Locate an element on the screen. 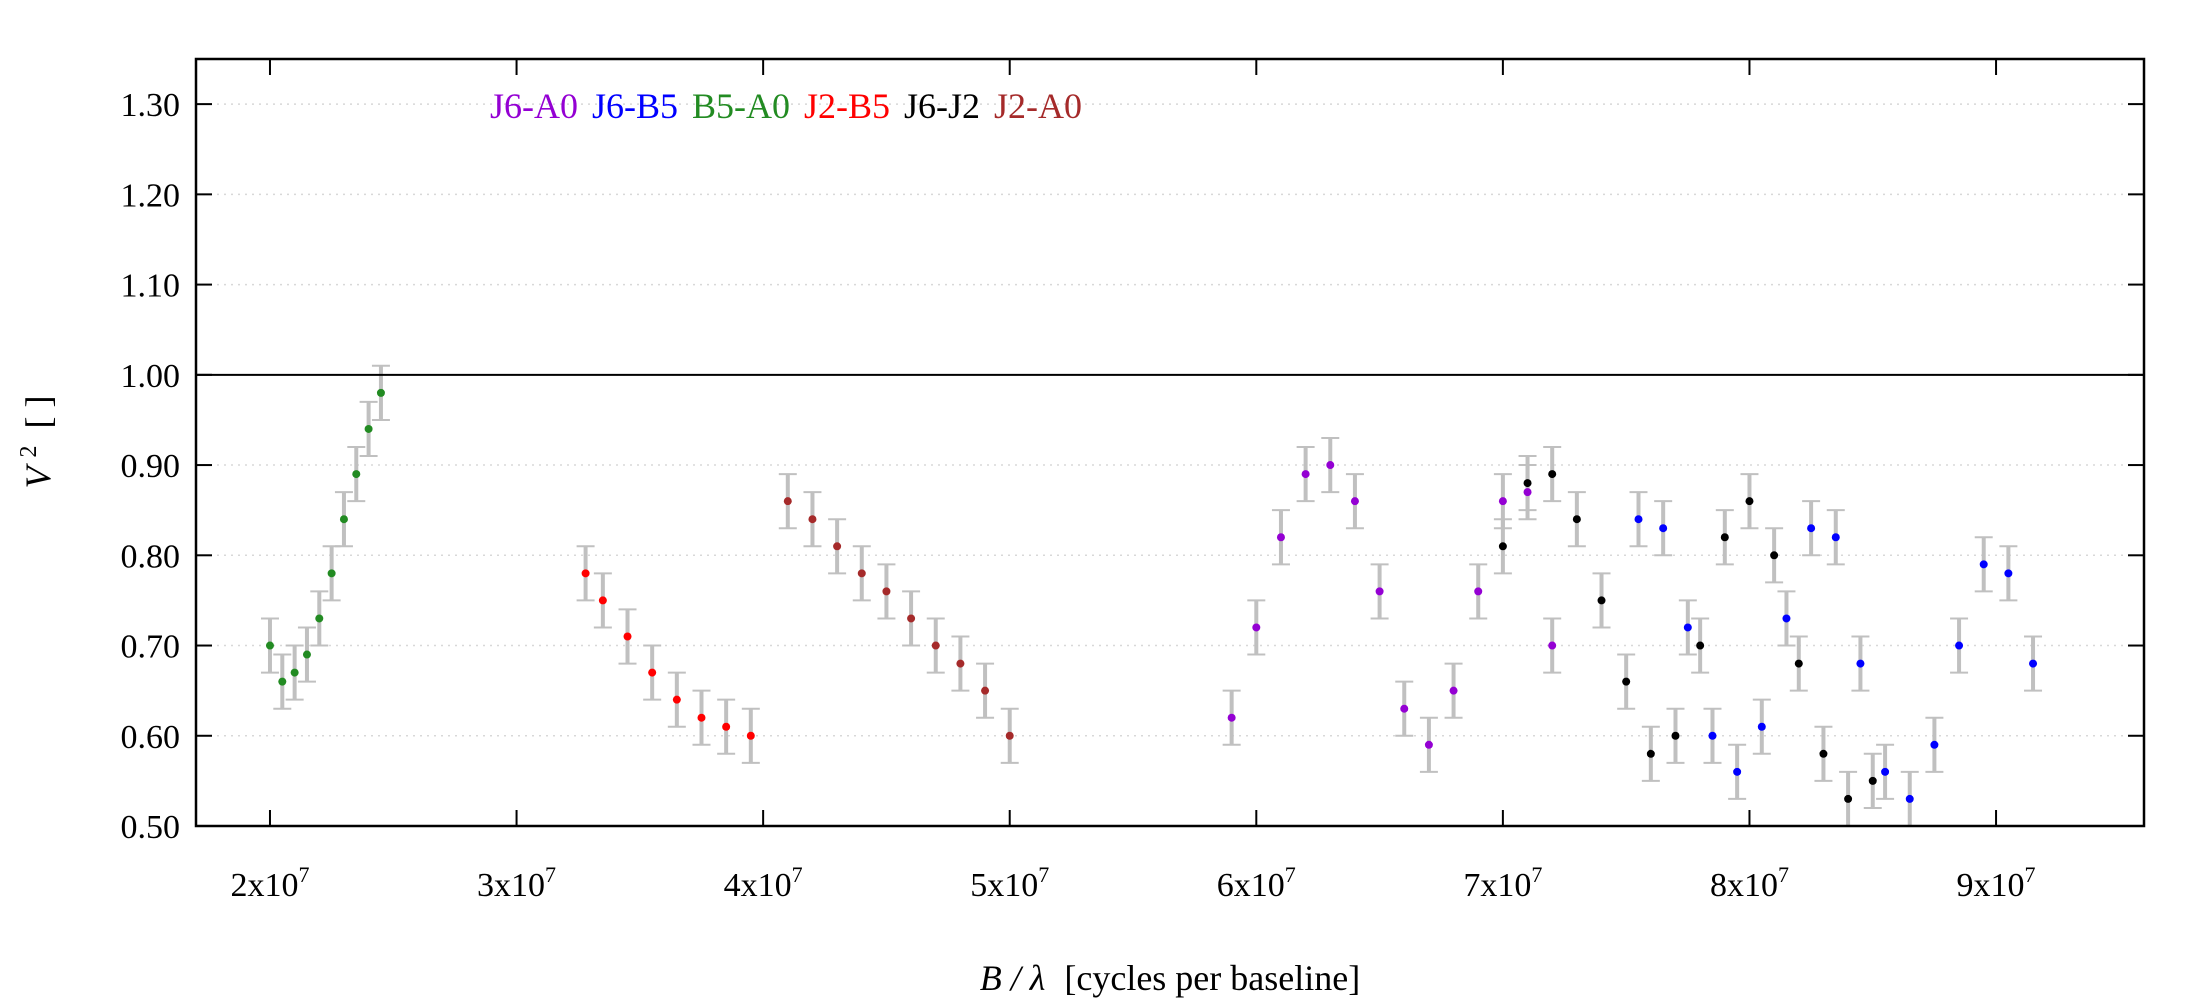  x-tick-mantissa: 9x10 is located at coordinates (1991, 885).